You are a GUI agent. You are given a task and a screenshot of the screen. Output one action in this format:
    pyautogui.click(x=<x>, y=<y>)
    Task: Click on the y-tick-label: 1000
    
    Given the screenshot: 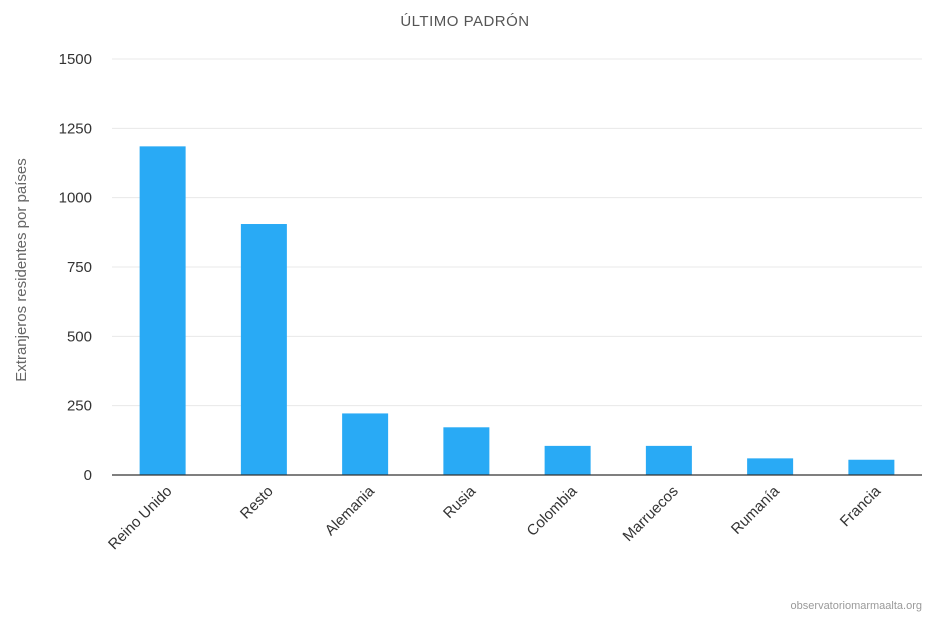 What is the action you would take?
    pyautogui.click(x=75, y=198)
    